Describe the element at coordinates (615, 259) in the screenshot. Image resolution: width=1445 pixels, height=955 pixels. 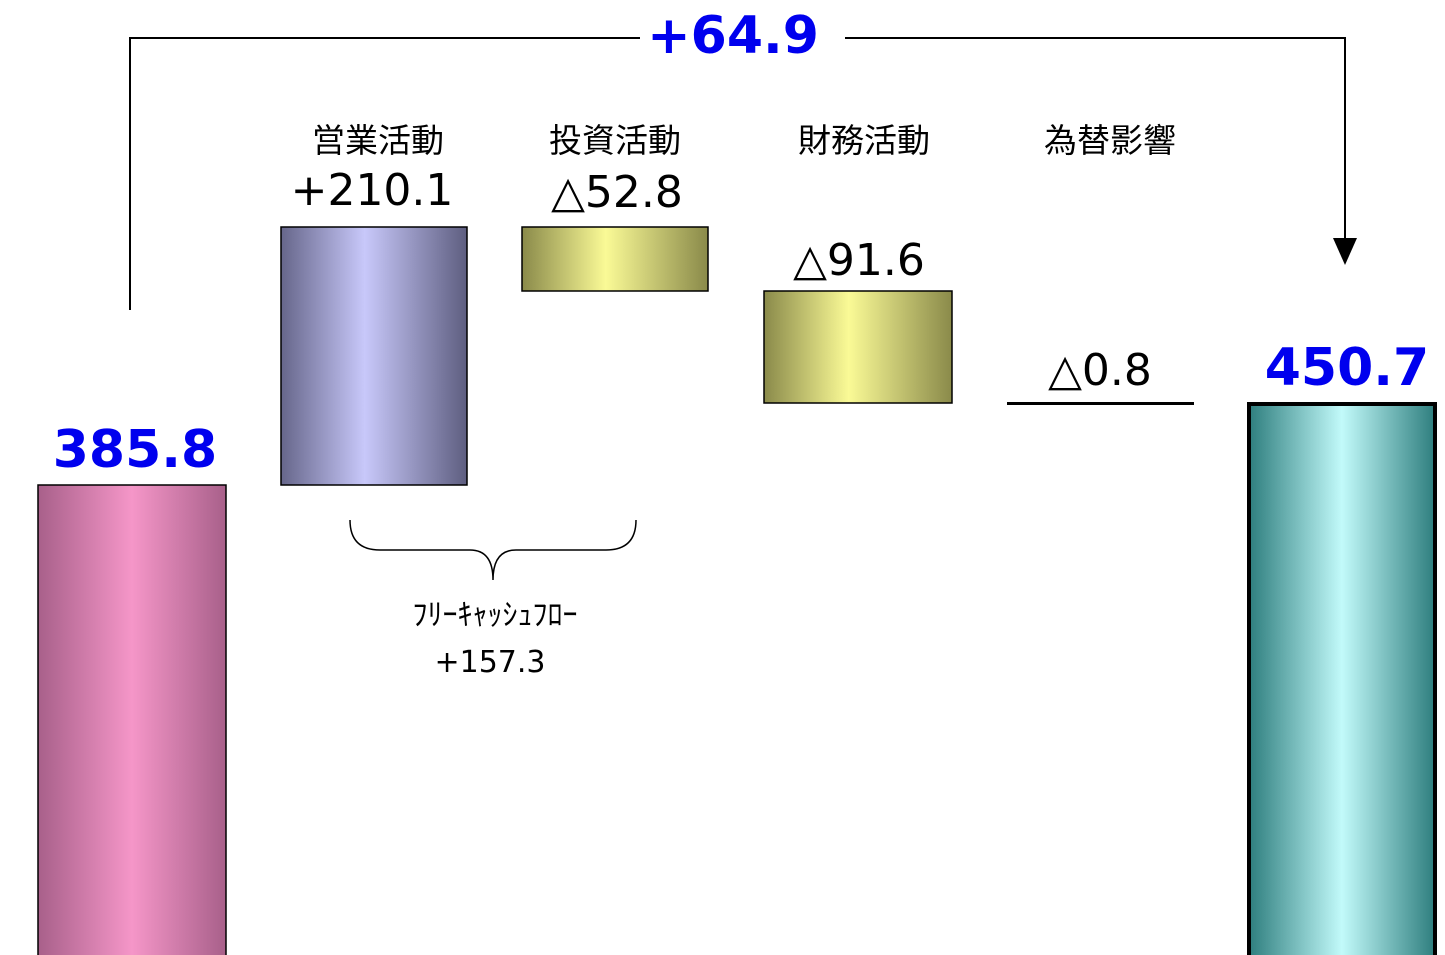
I see `bar-investing` at that location.